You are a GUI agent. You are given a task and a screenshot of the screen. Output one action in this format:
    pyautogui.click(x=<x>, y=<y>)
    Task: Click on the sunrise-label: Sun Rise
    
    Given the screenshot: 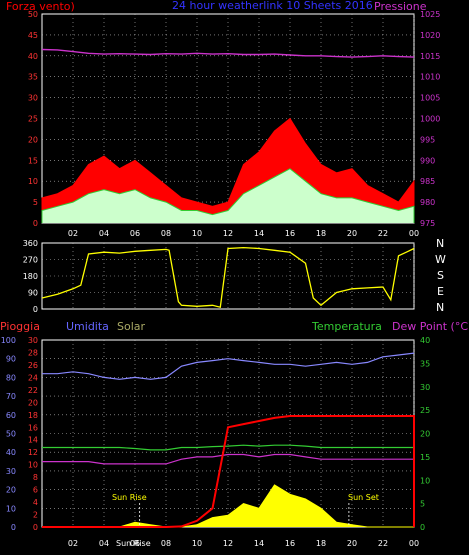 What is the action you would take?
    pyautogui.click(x=129, y=497)
    